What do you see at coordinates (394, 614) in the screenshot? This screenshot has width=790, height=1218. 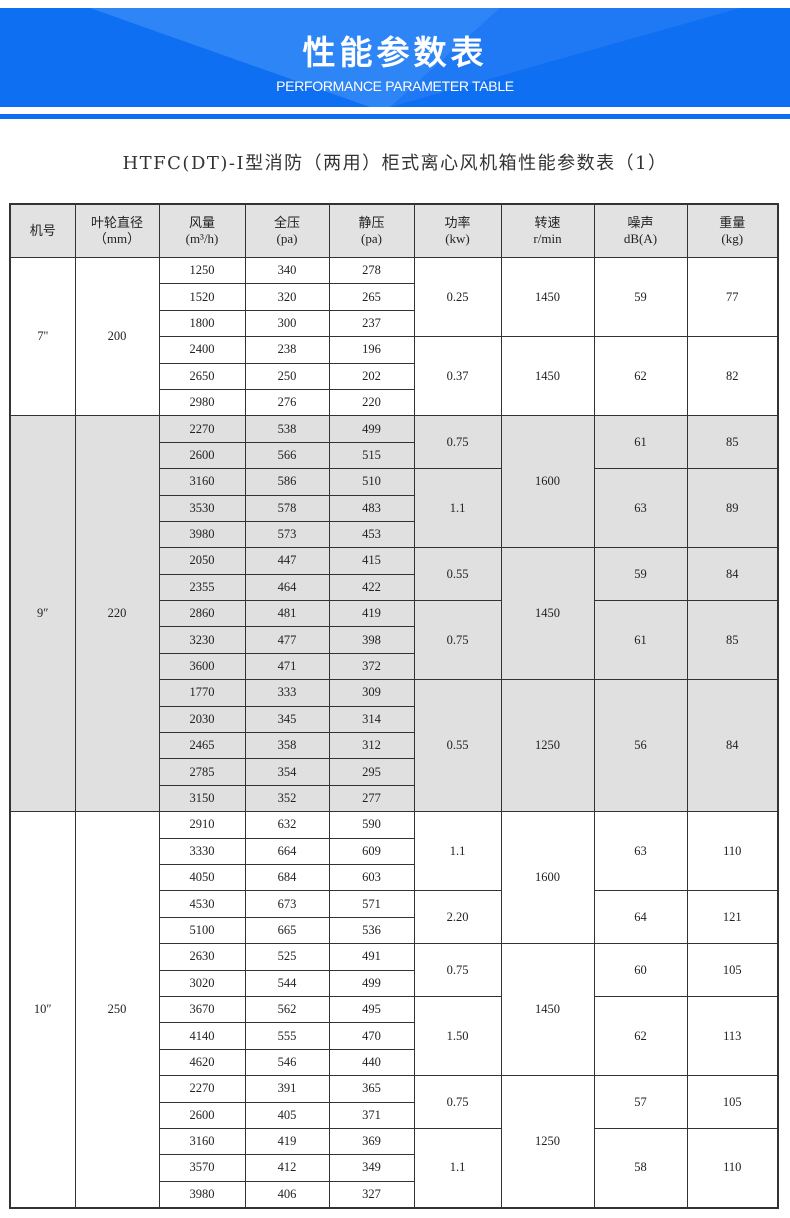 I see `table-row: 2050 447 415 0.55 1450 59 84` at bounding box center [394, 614].